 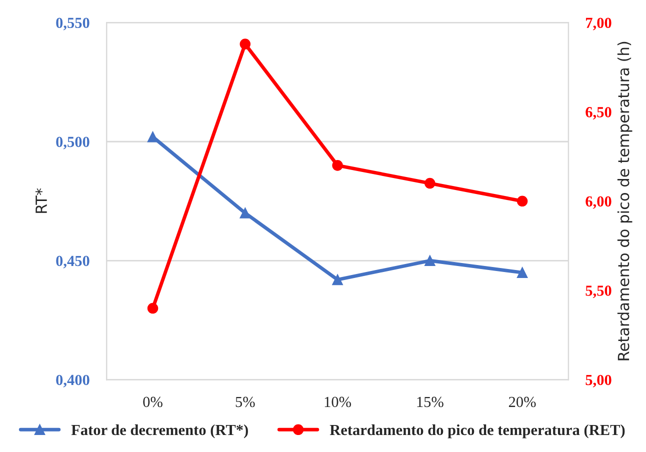 I want to click on legend-label: Retardamento do pico de temperatura (RET), so click(x=477, y=431).